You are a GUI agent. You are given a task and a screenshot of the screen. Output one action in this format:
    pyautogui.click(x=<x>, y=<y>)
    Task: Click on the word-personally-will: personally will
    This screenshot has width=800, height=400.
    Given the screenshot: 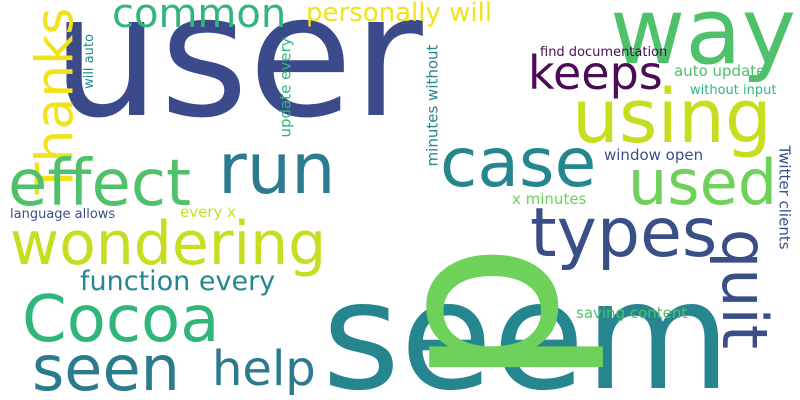 What is the action you would take?
    pyautogui.click(x=399, y=14)
    